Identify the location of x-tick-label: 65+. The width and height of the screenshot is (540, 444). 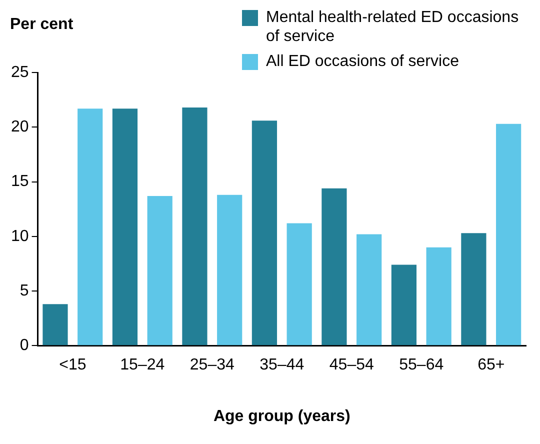
(491, 365).